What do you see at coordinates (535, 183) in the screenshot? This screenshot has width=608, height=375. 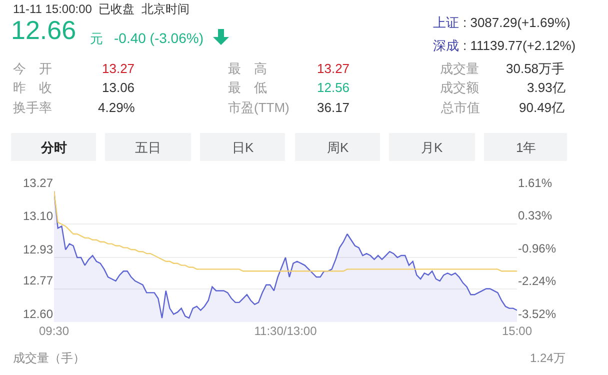 I see `y2-tick-label: 1.61%` at bounding box center [535, 183].